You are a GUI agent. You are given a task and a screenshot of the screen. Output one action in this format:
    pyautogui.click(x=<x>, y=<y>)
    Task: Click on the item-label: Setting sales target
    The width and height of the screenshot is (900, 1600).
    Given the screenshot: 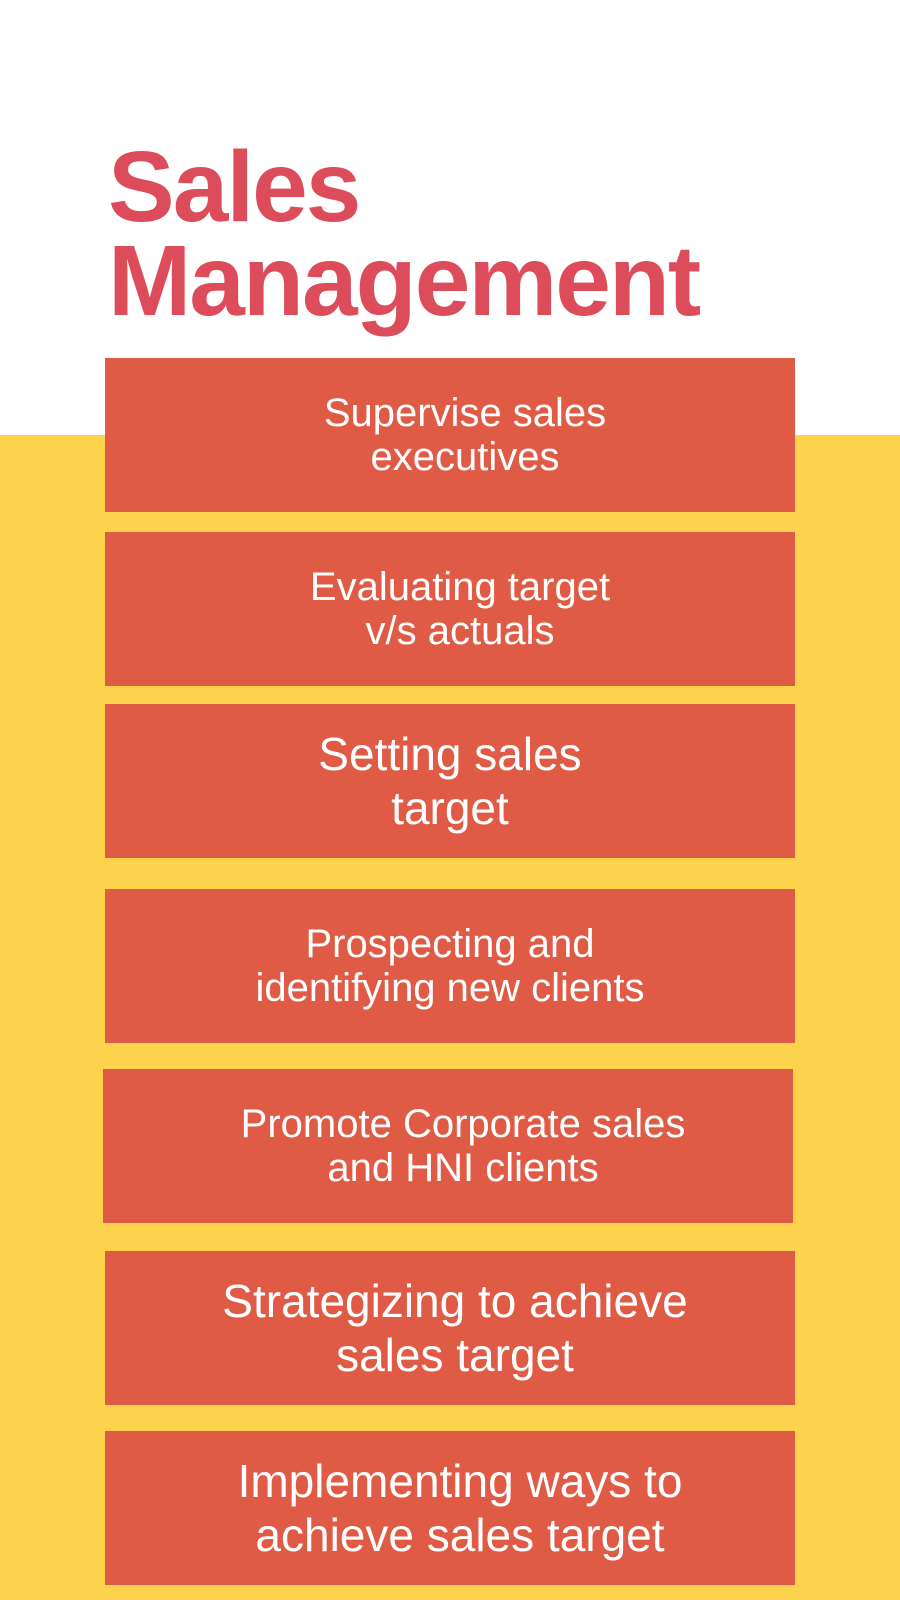 What is the action you would take?
    pyautogui.click(x=450, y=781)
    